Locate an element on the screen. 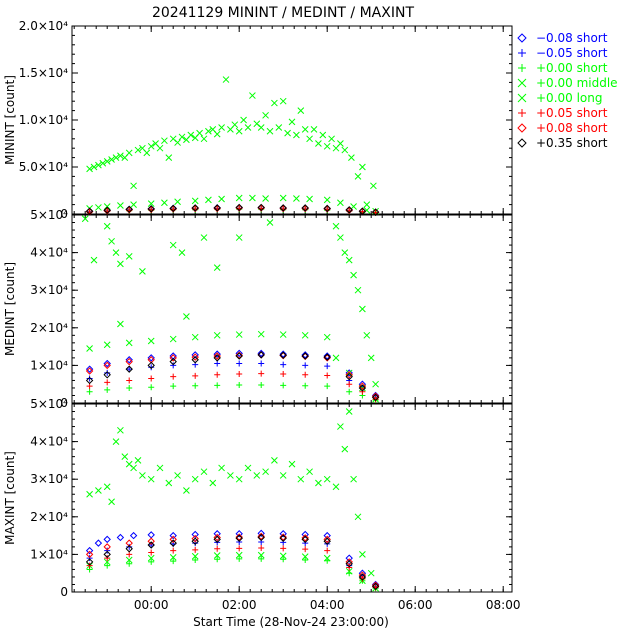 The image size is (640, 640). y-tick-label: 5.0×10⁴ is located at coordinates (43, 167).